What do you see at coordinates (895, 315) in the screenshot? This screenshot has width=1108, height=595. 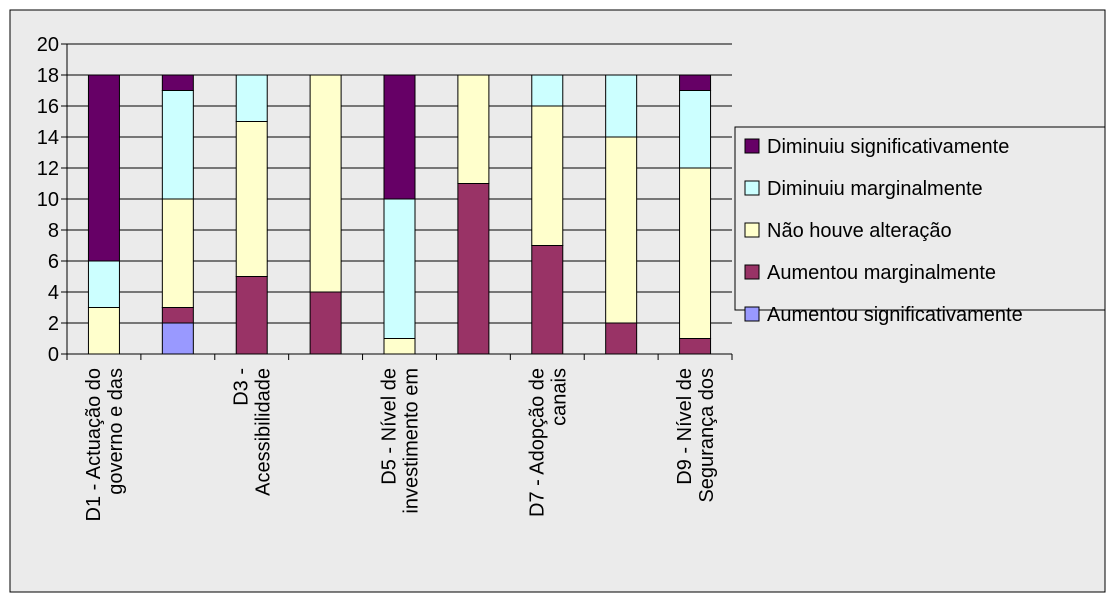 I see `legend-label: Aumentou significativamente` at bounding box center [895, 315].